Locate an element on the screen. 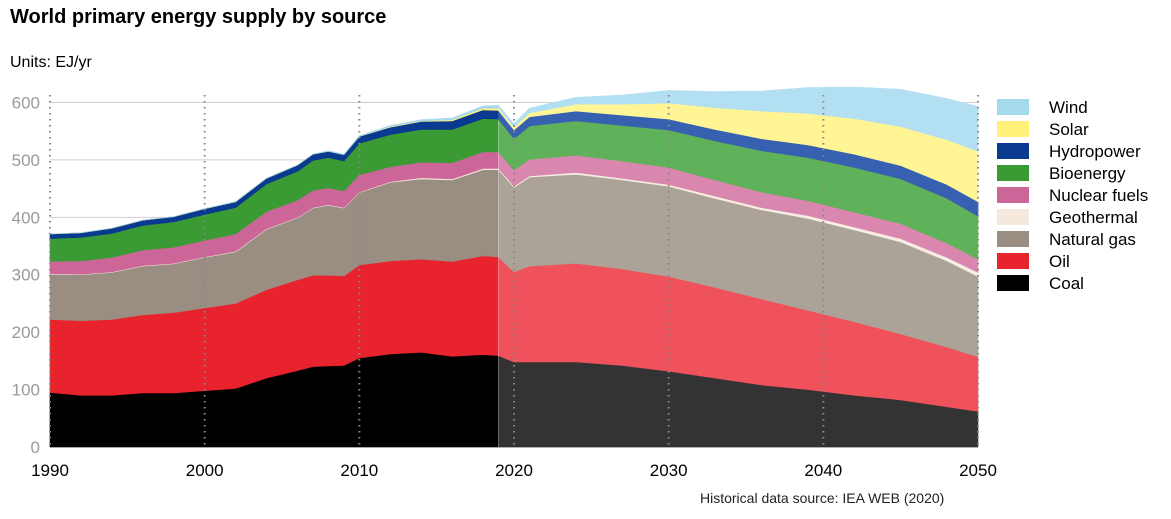  chart-subtitle: Units: EJ/yr is located at coordinates (51, 62).